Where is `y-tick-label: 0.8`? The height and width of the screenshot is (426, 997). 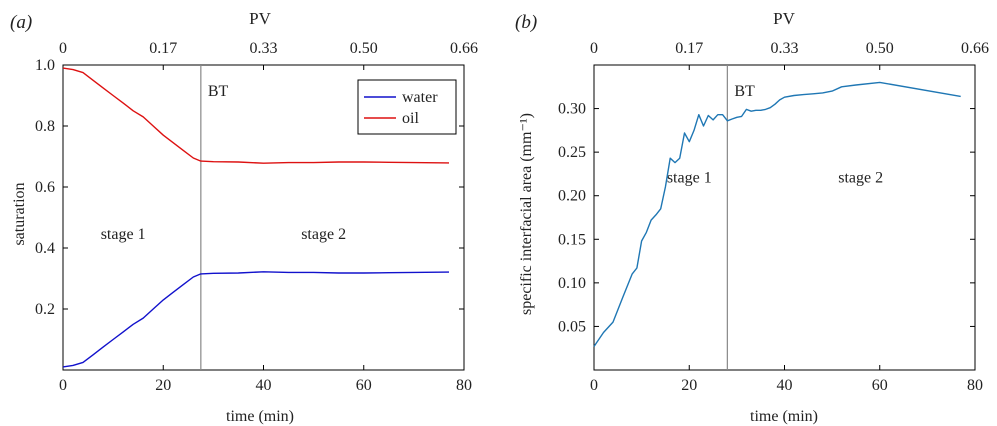
y-tick-label: 0.8 is located at coordinates (45, 126).